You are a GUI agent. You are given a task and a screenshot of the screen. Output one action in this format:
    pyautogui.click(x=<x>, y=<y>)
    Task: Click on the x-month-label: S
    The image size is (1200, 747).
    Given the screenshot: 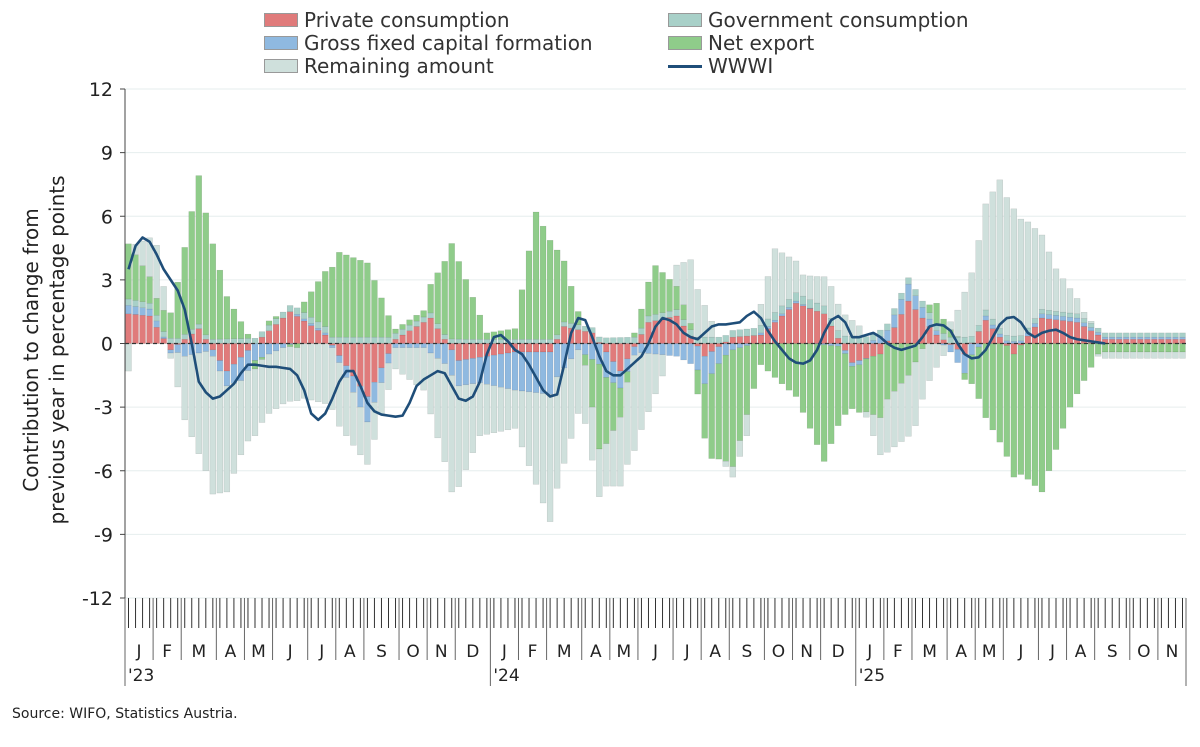 What is the action you would take?
    pyautogui.click(x=746, y=652)
    